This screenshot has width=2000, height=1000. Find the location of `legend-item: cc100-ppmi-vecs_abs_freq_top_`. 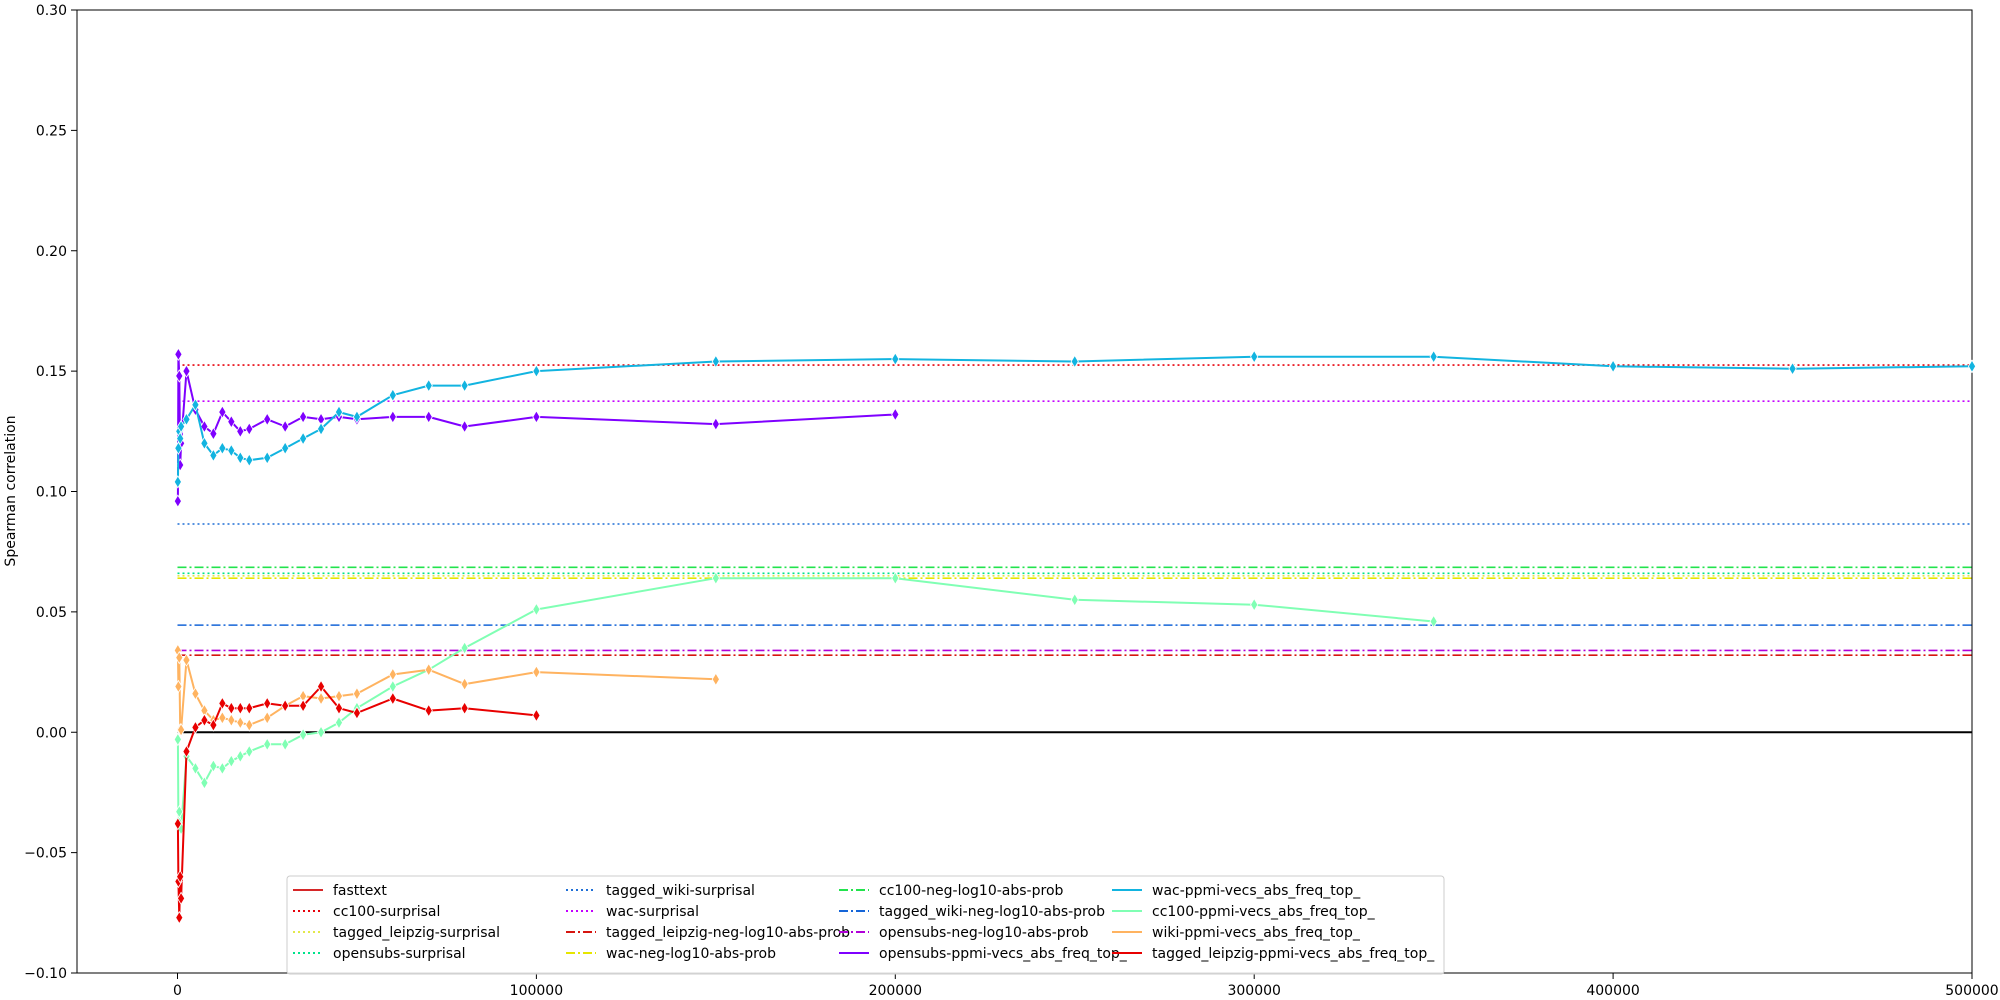

legend-item: cc100-ppmi-vecs_abs_freq_top_ is located at coordinates (1244, 912).